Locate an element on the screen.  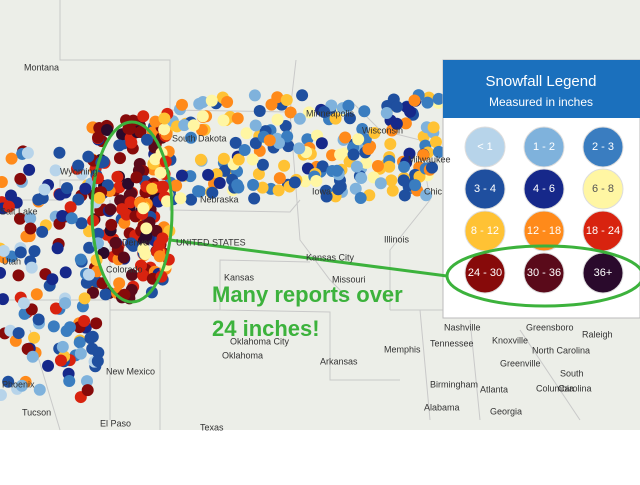
legend-label: 3 - 4 is located at coordinates (485, 189).